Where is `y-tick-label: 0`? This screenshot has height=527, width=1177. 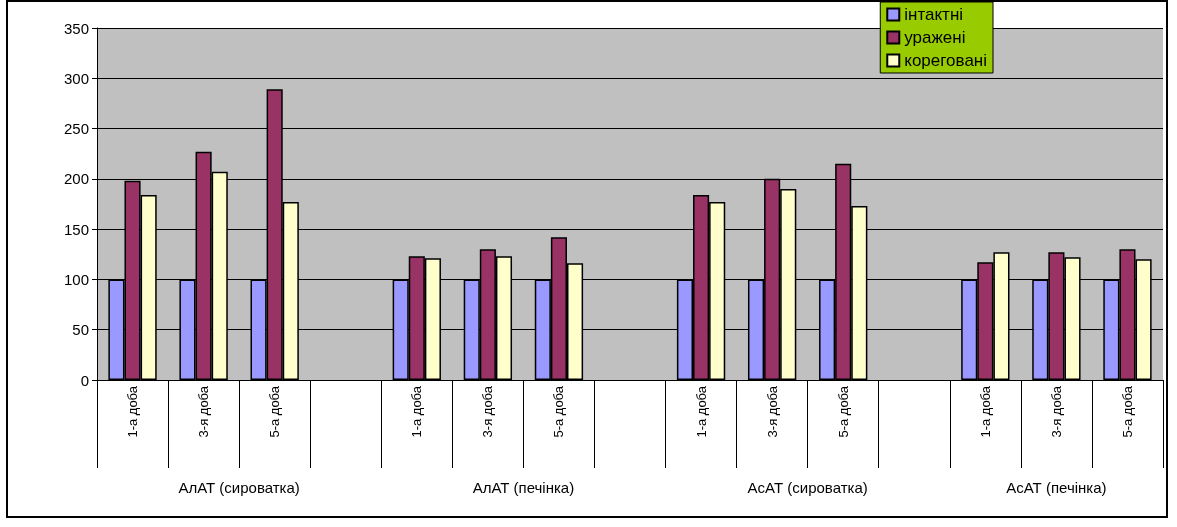
y-tick-label: 0 is located at coordinates (84, 380).